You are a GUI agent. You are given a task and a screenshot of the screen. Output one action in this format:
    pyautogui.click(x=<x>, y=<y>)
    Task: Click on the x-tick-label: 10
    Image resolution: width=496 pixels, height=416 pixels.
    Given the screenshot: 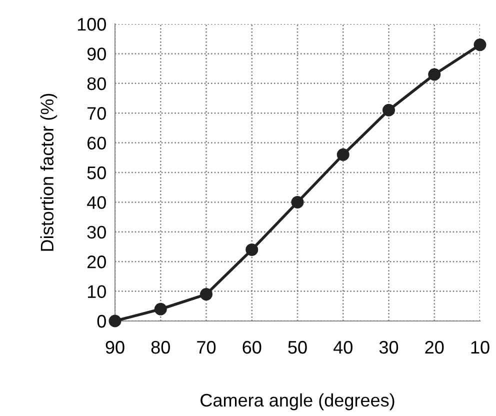 What is the action you would take?
    pyautogui.click(x=480, y=347)
    